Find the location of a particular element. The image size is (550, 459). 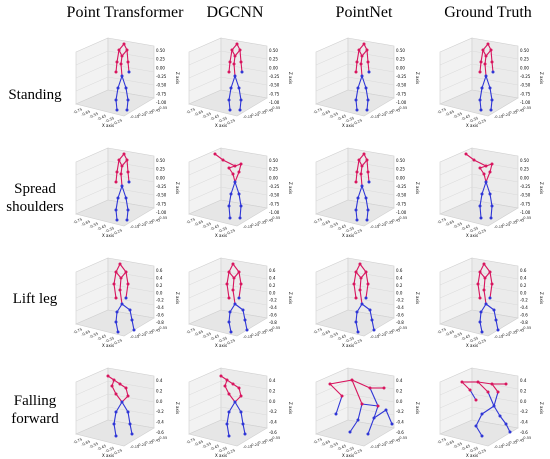

y-tick-label: -0.55 is located at coordinates (402, 218).